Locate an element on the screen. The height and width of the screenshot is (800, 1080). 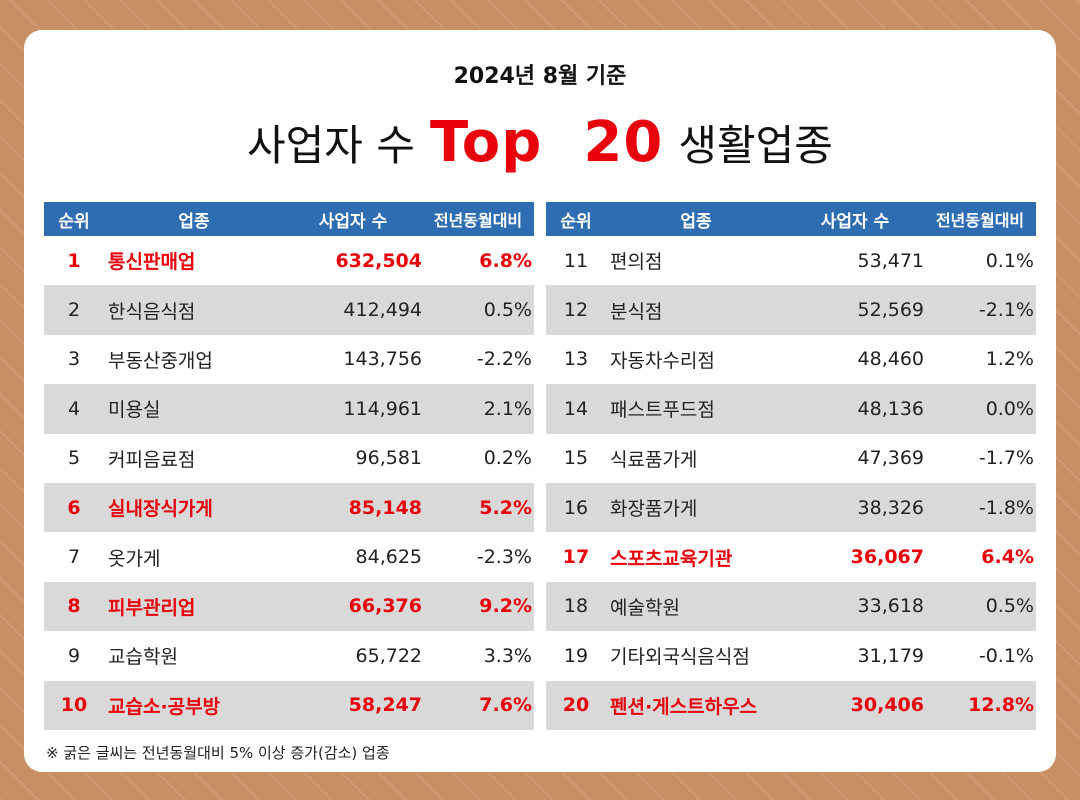
business-count-cell: 632,504 is located at coordinates (378, 260).